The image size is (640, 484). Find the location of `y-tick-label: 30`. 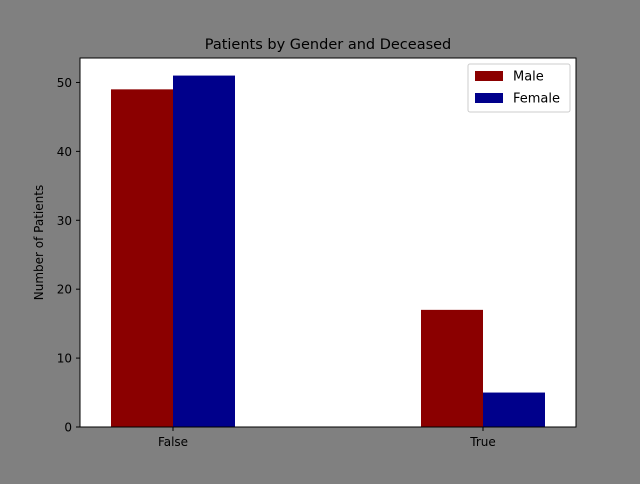

y-tick-label: 30 is located at coordinates (64, 221).